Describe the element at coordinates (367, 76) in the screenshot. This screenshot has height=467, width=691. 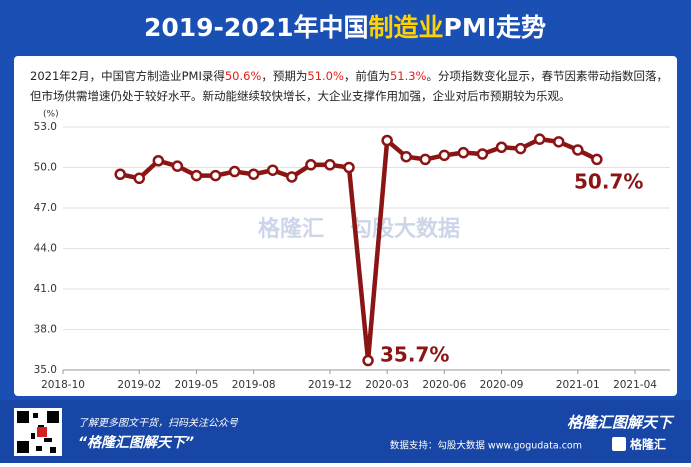
I see `description-part: ，前值为` at that location.